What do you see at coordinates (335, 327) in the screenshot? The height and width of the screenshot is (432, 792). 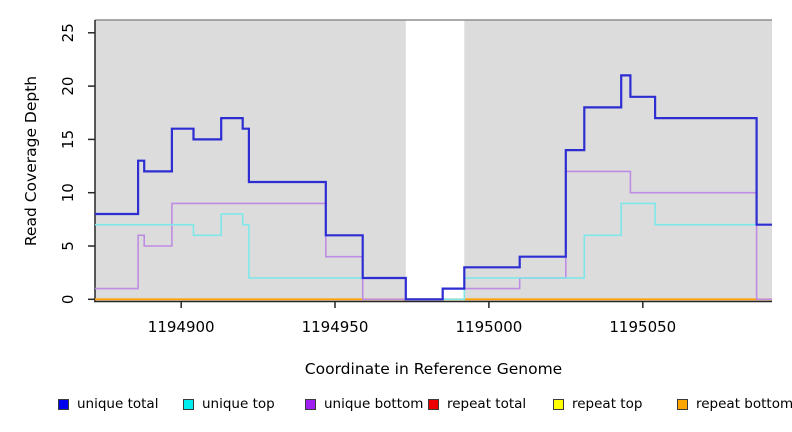 I see `x-tick-label: 1194950` at bounding box center [335, 327].